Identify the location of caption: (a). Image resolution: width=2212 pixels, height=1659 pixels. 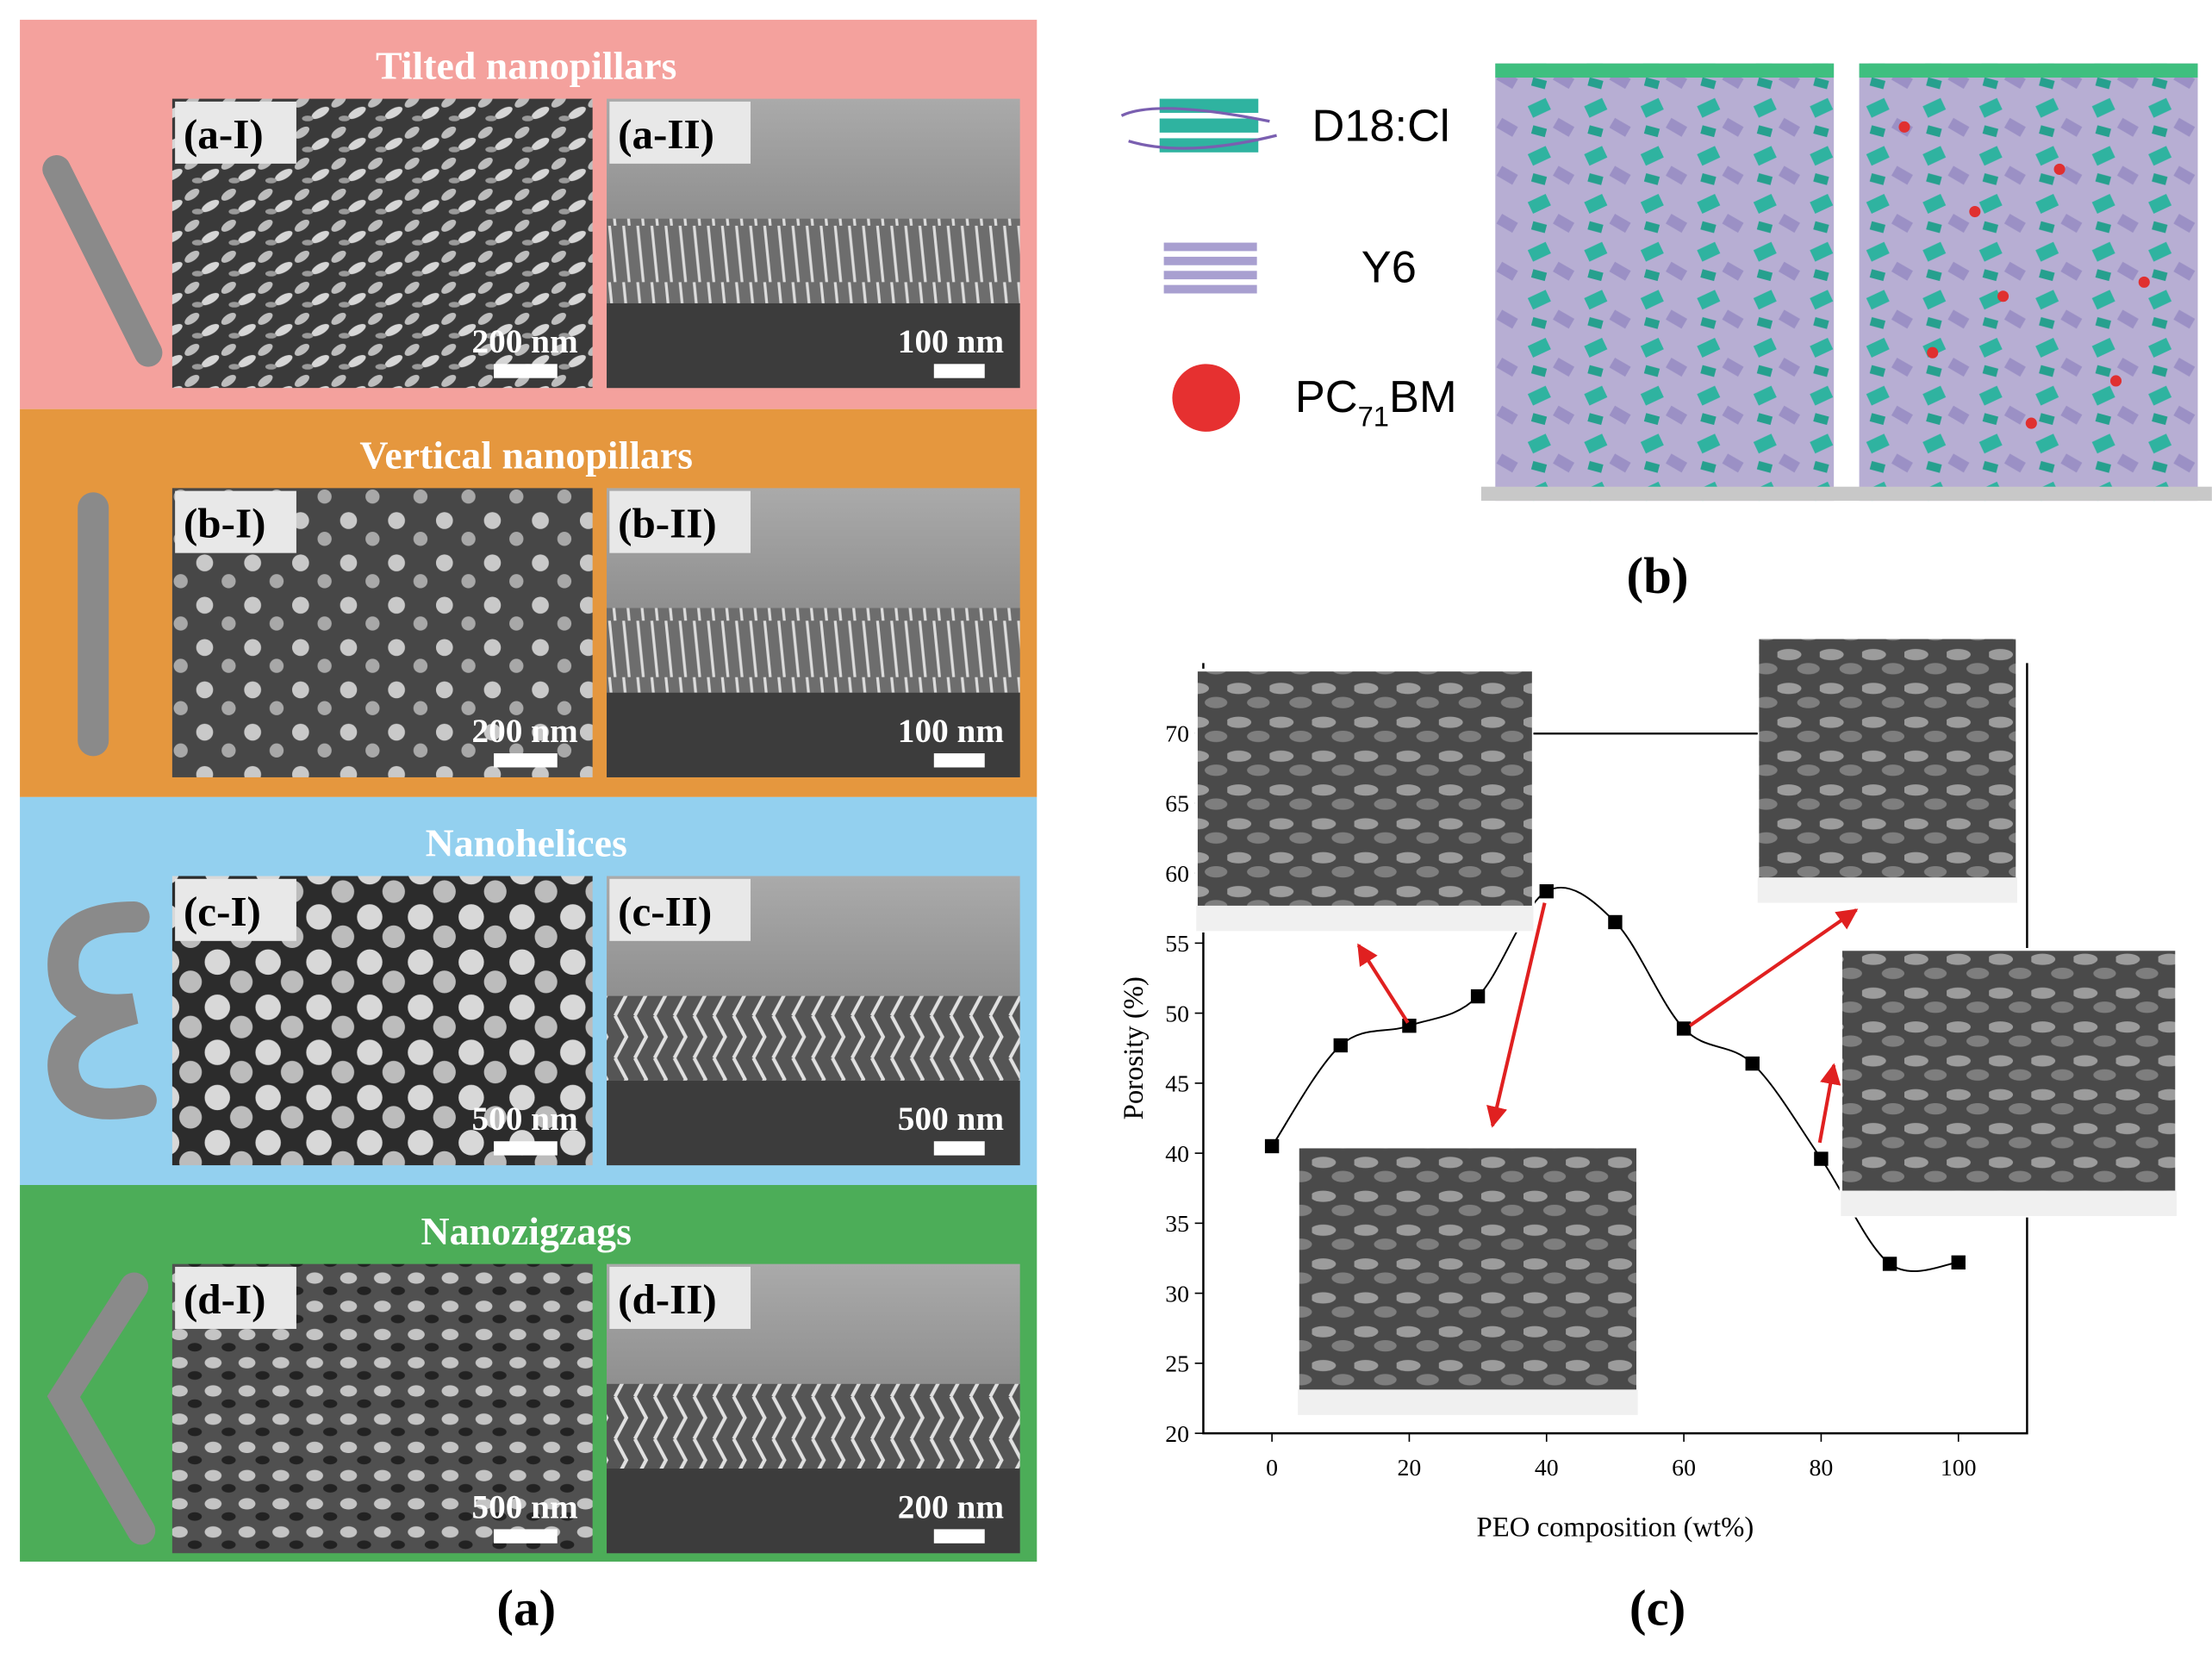
(526, 1608).